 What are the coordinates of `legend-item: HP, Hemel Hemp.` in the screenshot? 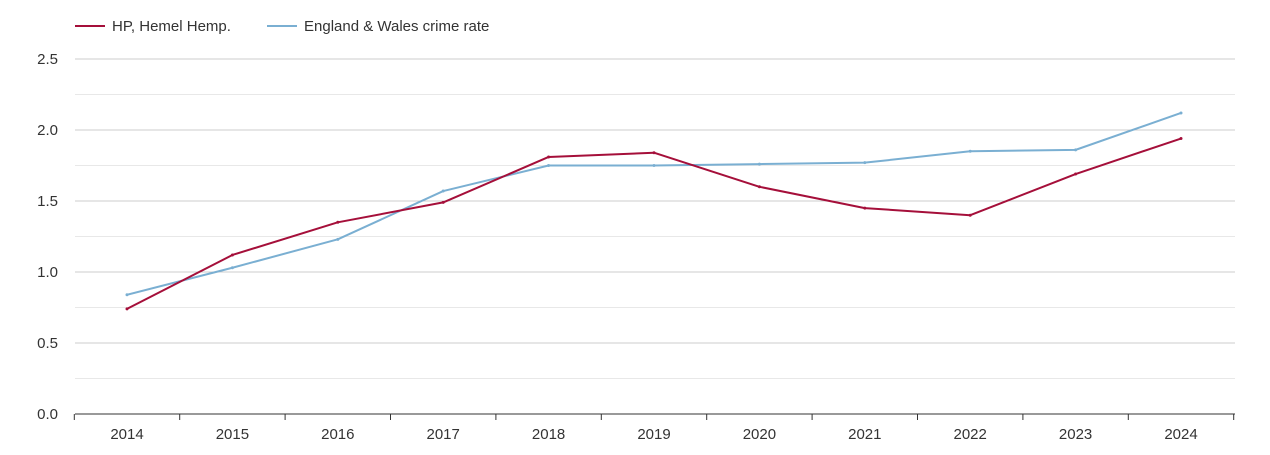 It's located at (153, 26).